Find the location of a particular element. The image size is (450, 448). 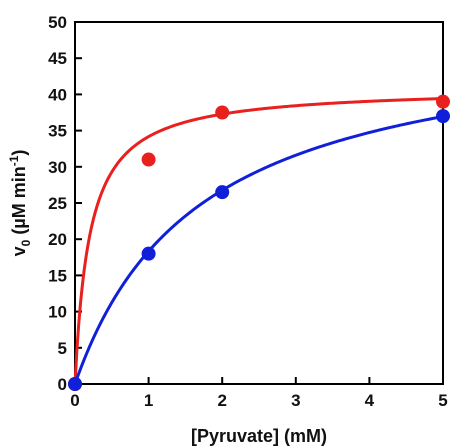

x-axis-title: [Pyruvate] (mM) is located at coordinates (259, 436).